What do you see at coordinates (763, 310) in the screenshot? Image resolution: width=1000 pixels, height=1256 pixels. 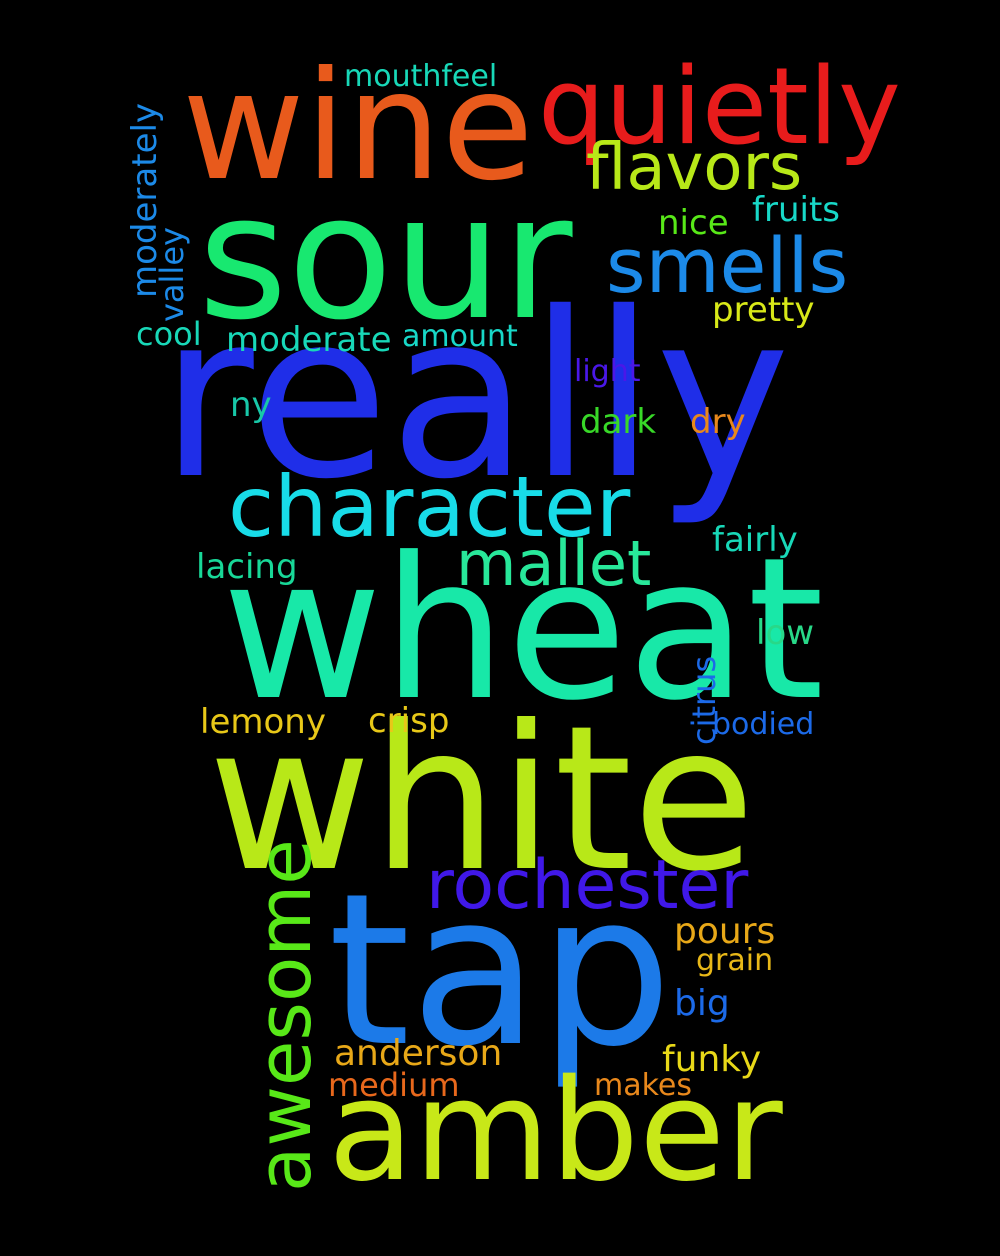 I see `word-pretty: pretty` at bounding box center [763, 310].